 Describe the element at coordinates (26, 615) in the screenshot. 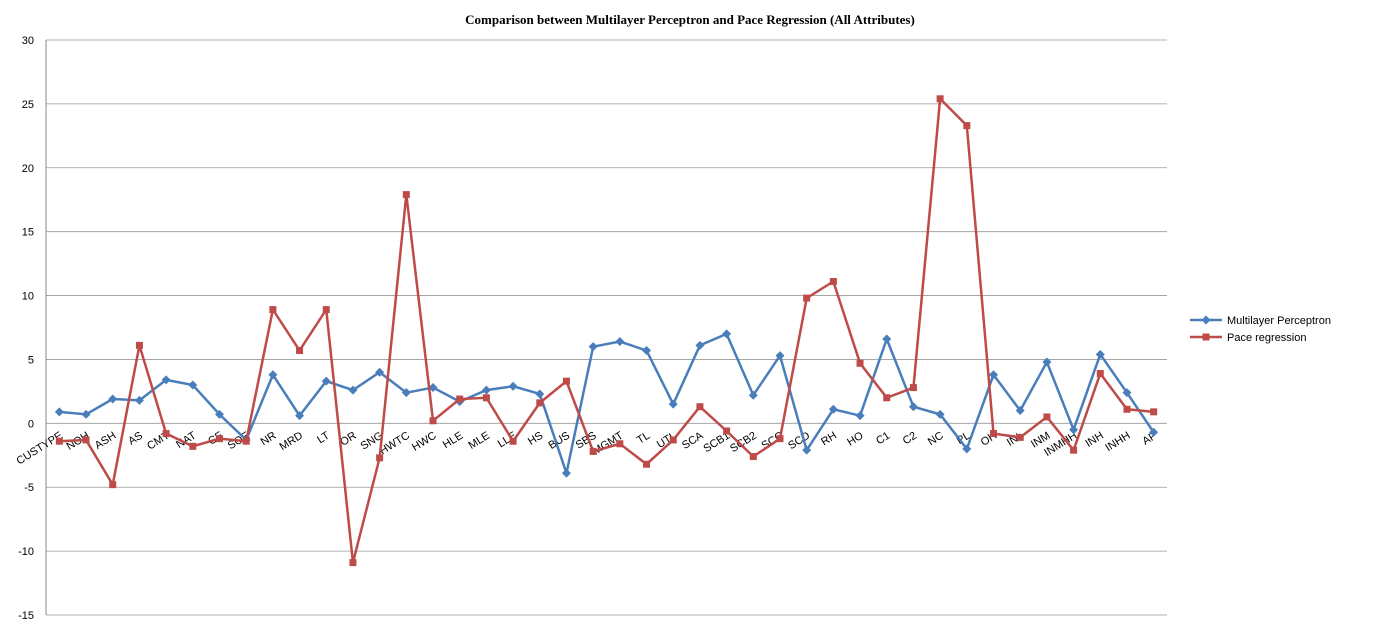

I see `y-tick-label: -15` at that location.